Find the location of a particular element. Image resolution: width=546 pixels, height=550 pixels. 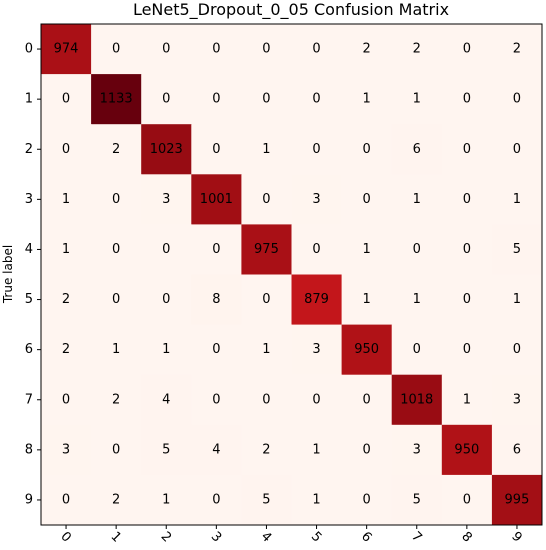

cell-value-r9-c1: 2 is located at coordinates (116, 499).